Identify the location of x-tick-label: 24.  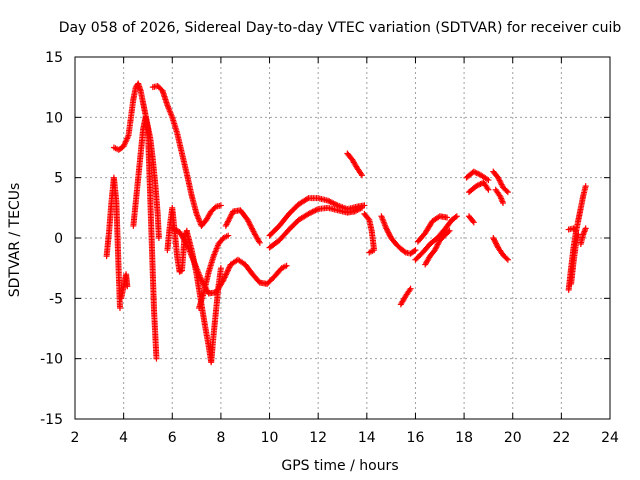
(610, 438).